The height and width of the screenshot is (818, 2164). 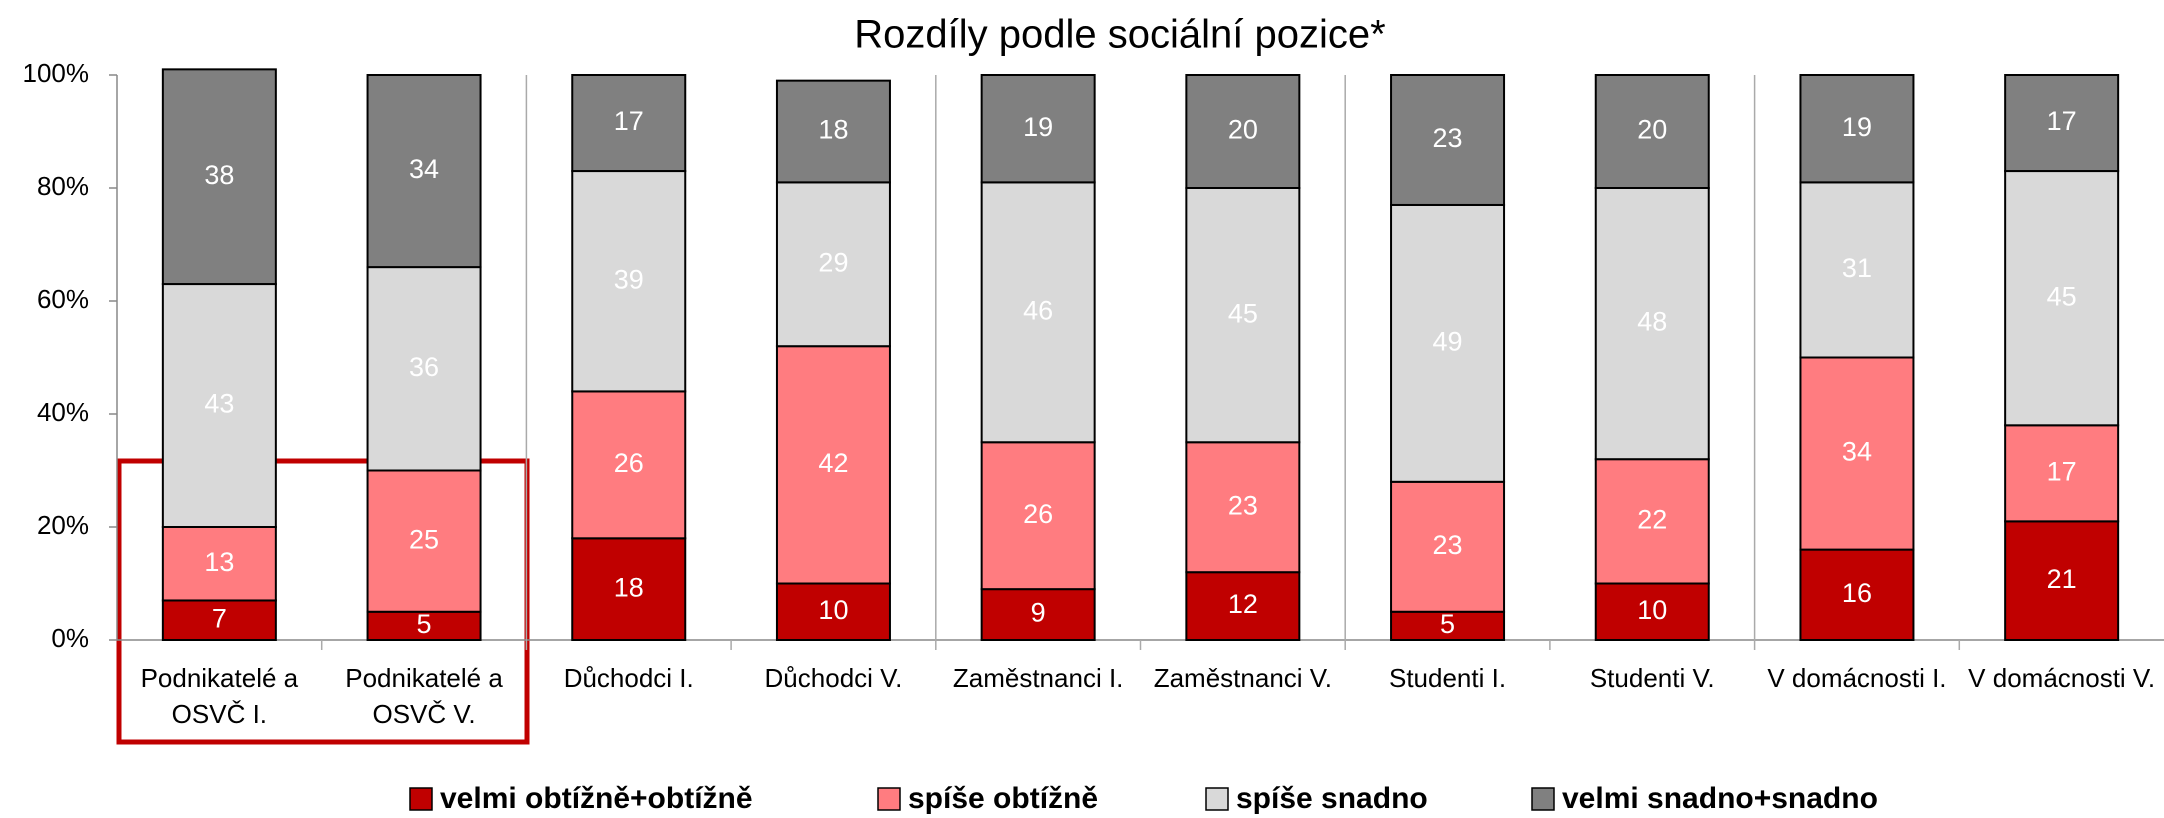 I want to click on y-tick-label: 40%, so click(x=63, y=412).